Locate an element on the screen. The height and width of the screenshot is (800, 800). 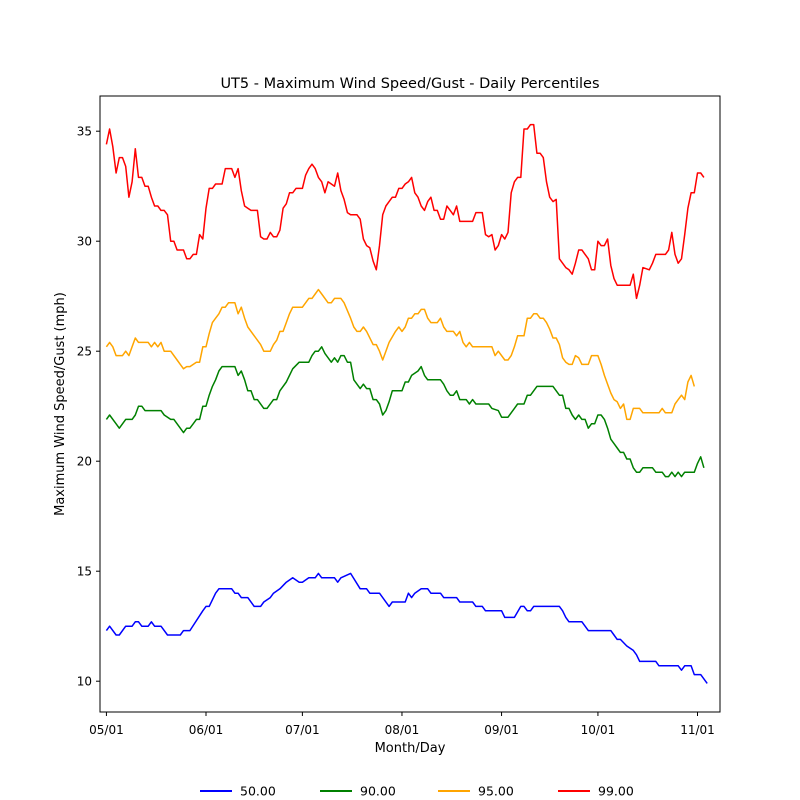
series-line-95.00 is located at coordinates (400, 354).